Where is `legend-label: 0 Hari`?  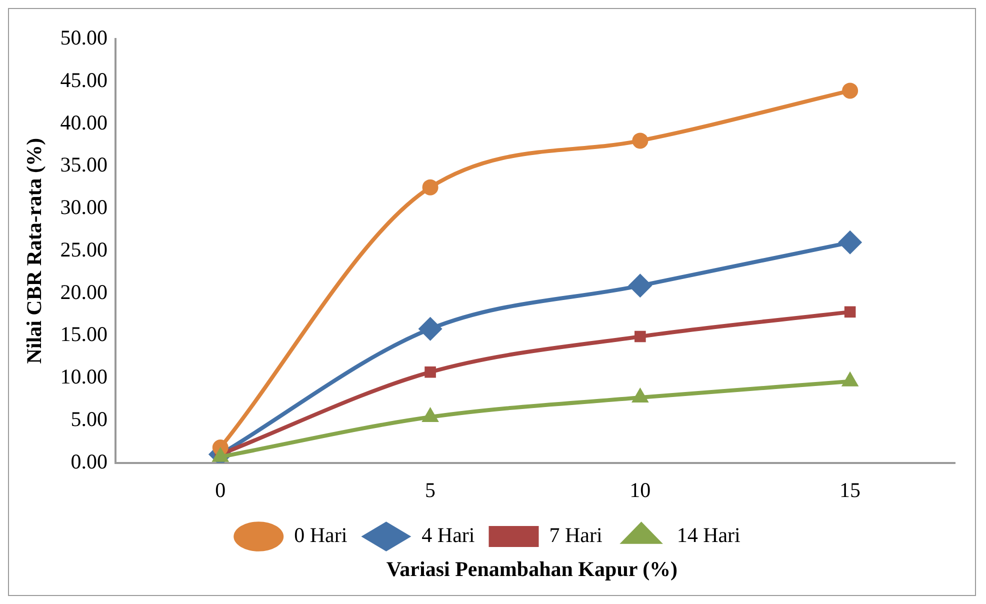 legend-label: 0 Hari is located at coordinates (321, 535).